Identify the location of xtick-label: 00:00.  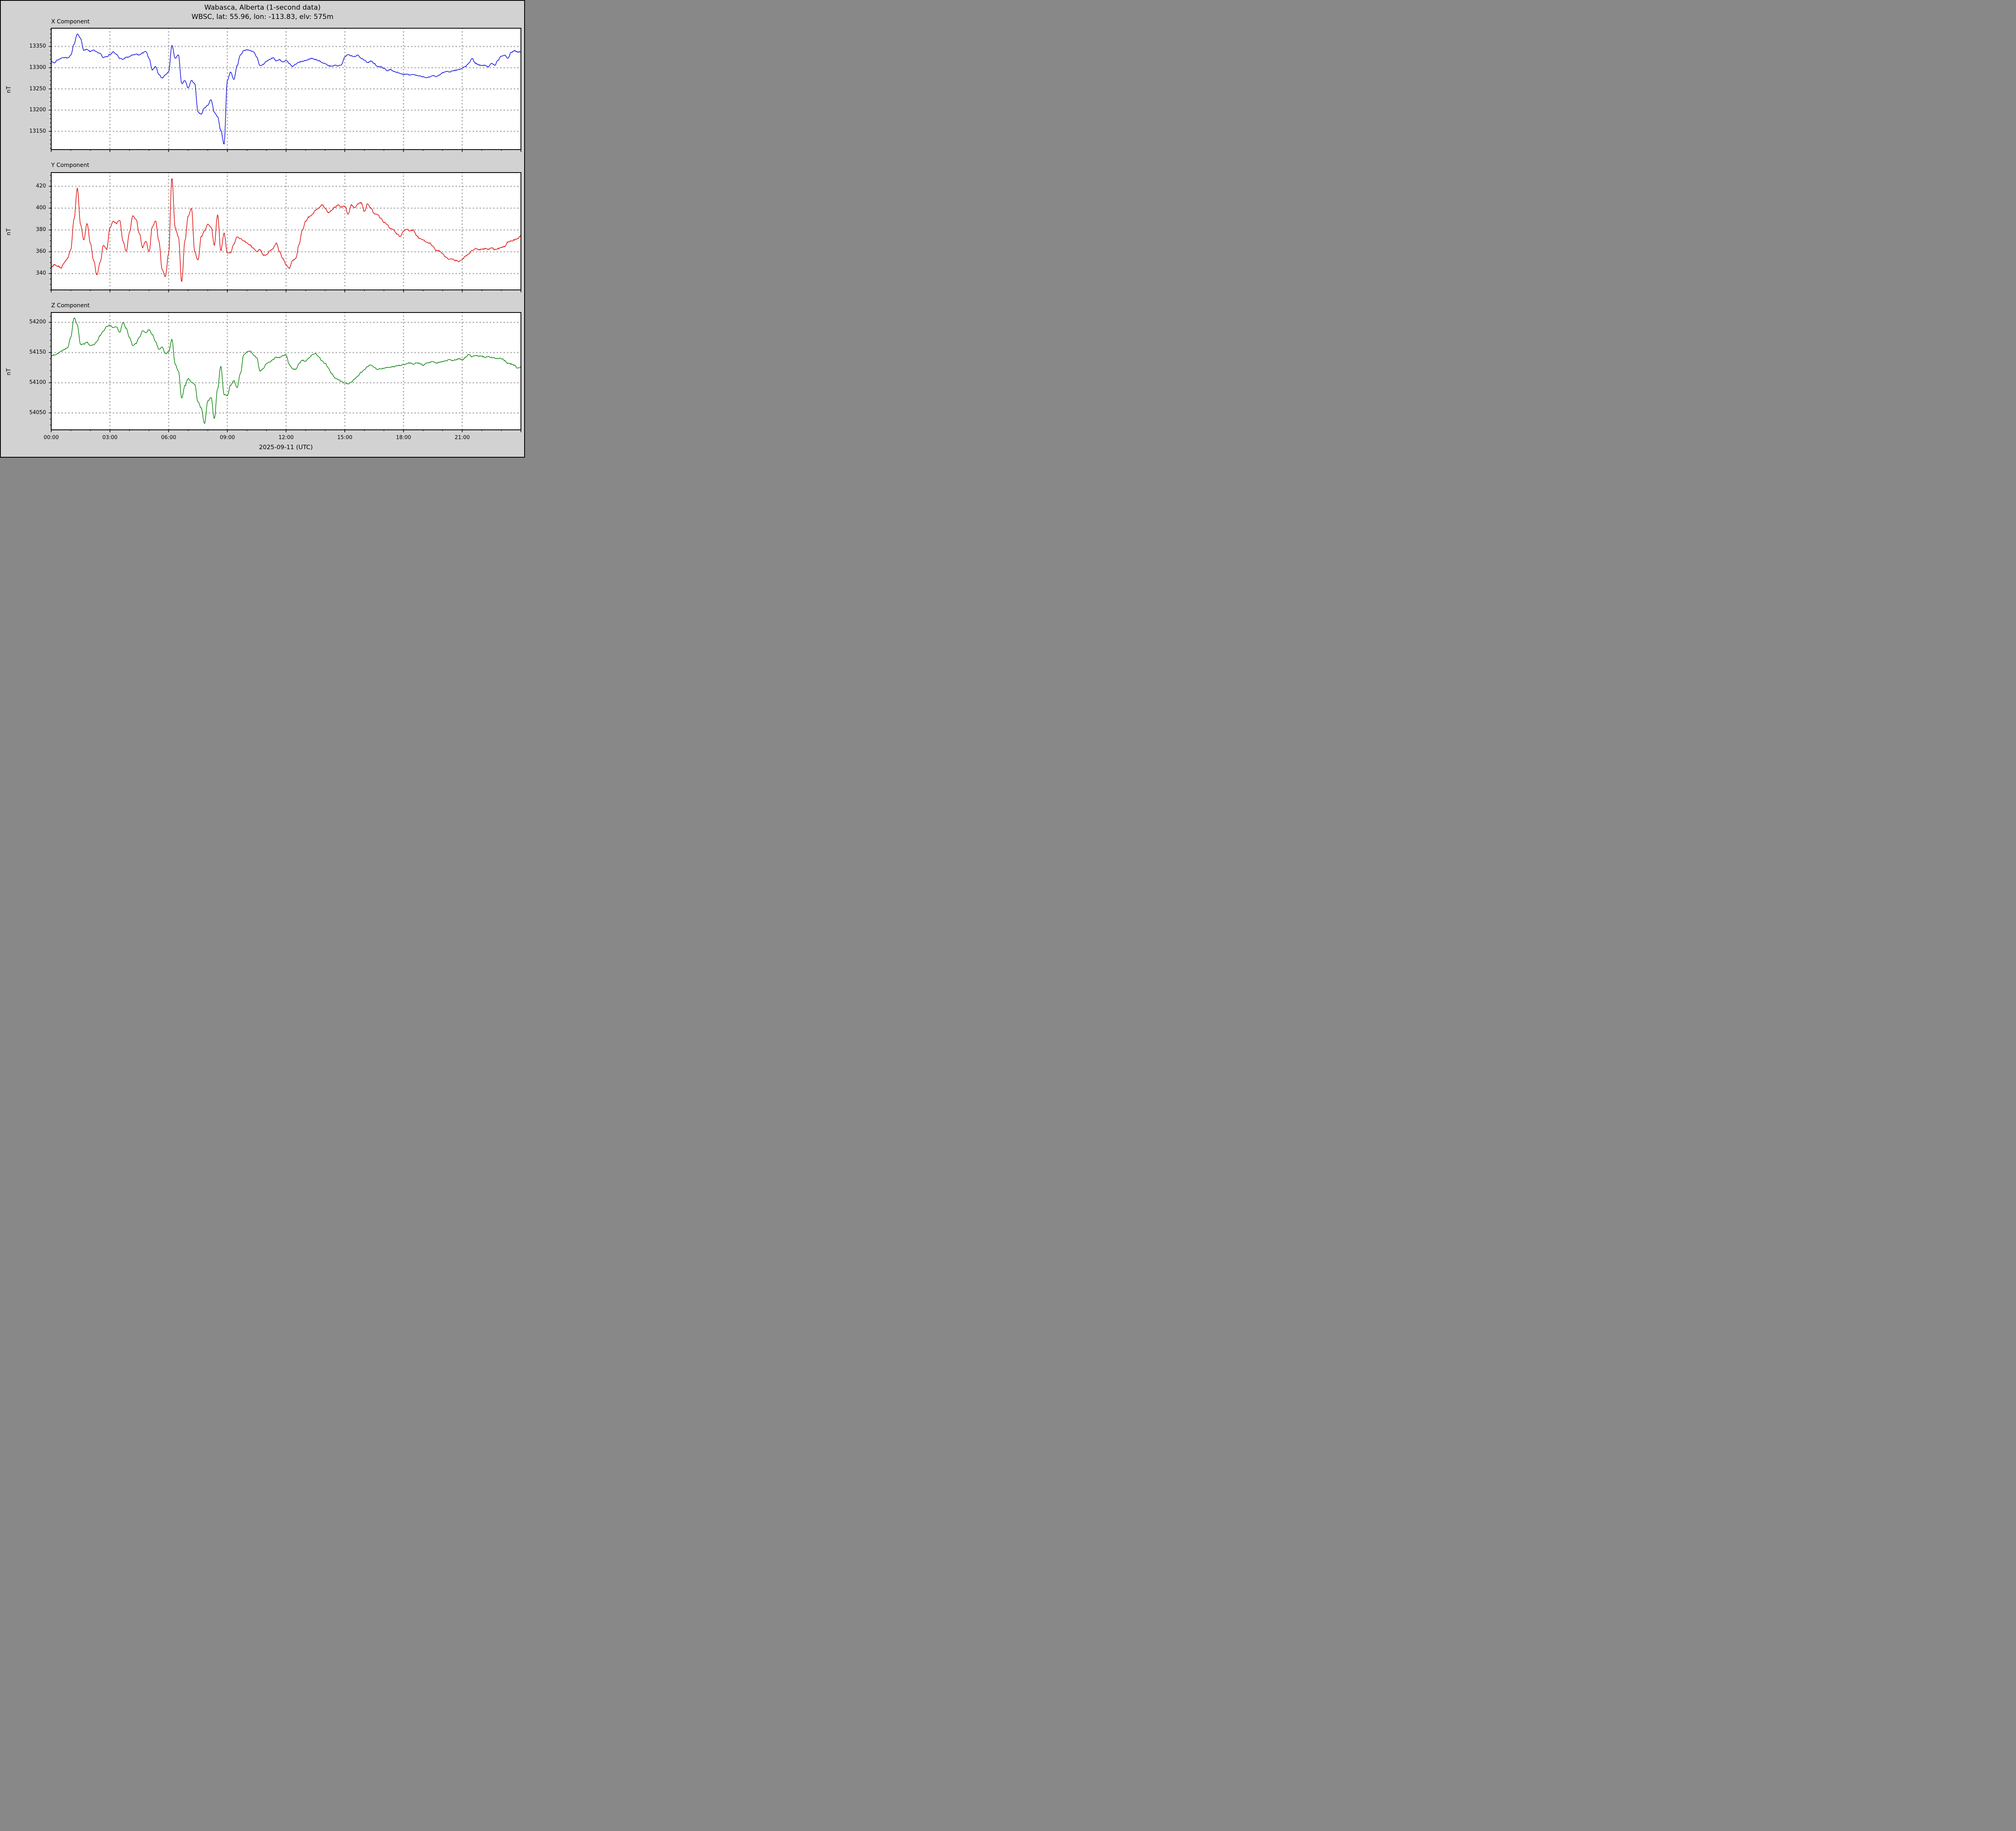
(51, 438).